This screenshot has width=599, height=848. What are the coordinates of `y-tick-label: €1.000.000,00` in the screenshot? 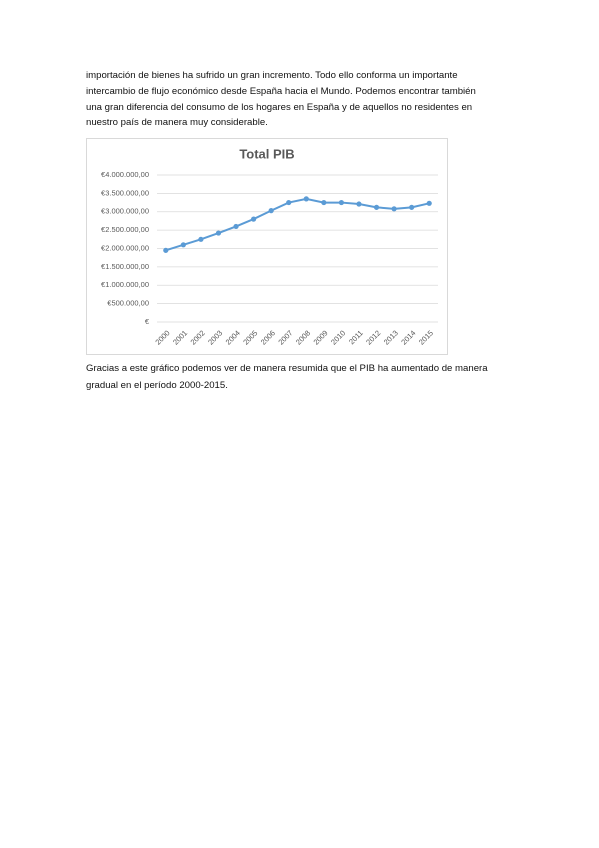 It's located at (125, 284).